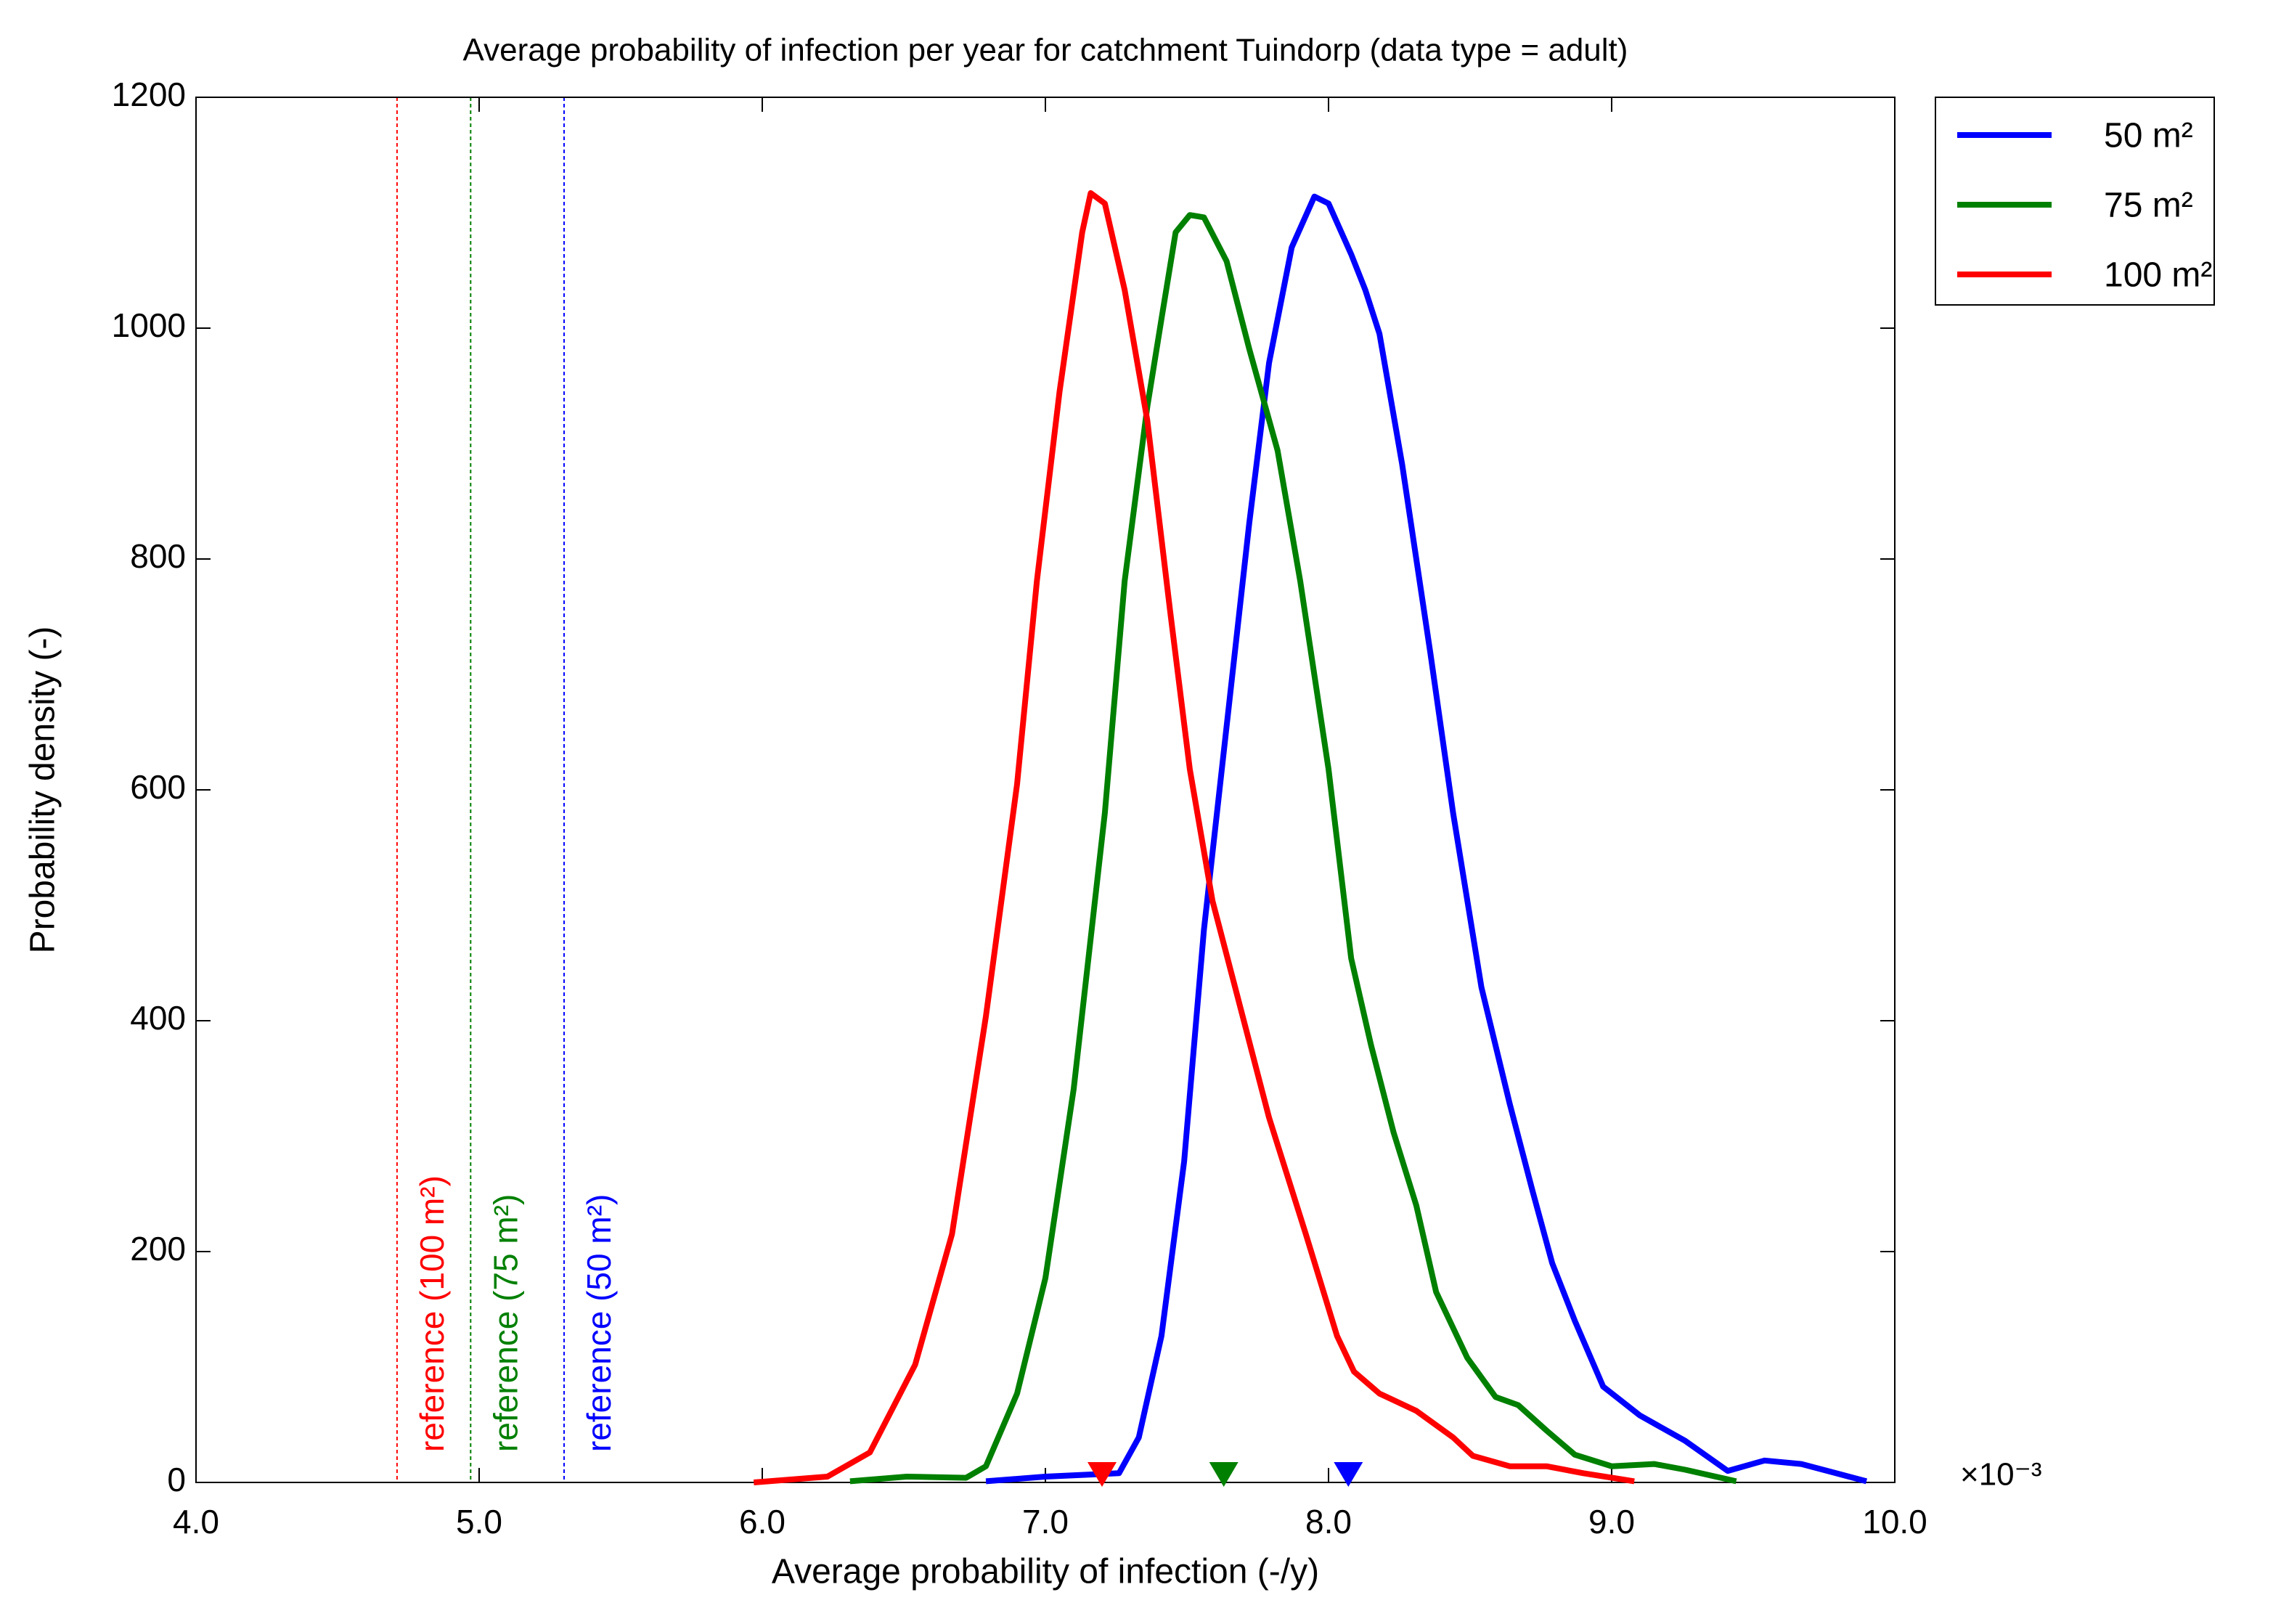 The image size is (2281, 1624). What do you see at coordinates (1612, 1522) in the screenshot?
I see `x-tick-label: 9.0` at bounding box center [1612, 1522].